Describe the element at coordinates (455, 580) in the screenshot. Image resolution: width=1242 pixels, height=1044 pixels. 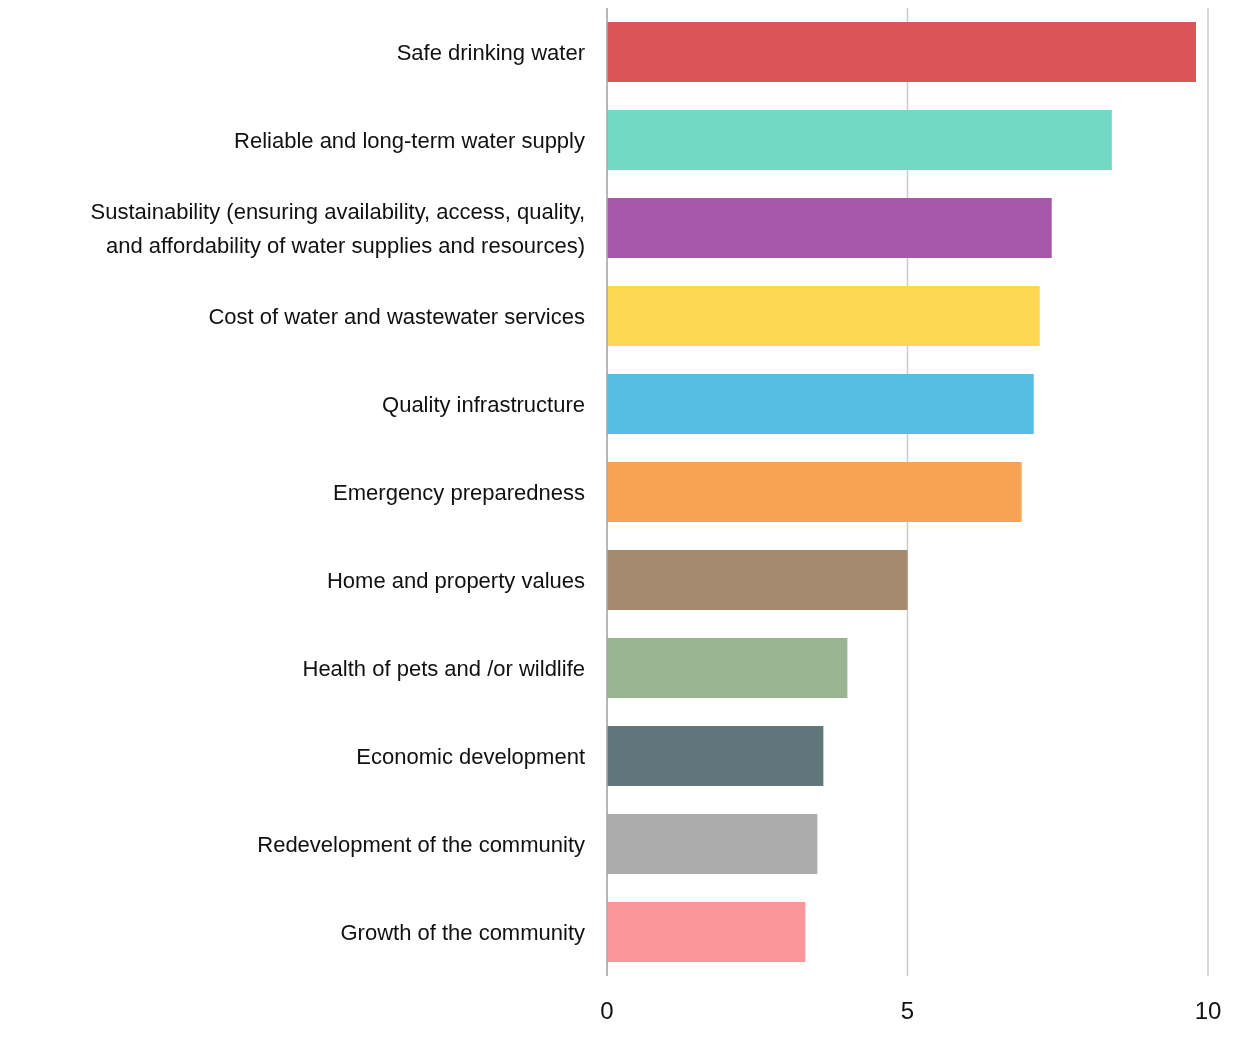
I see `y-tick-label: Home and property values` at that location.